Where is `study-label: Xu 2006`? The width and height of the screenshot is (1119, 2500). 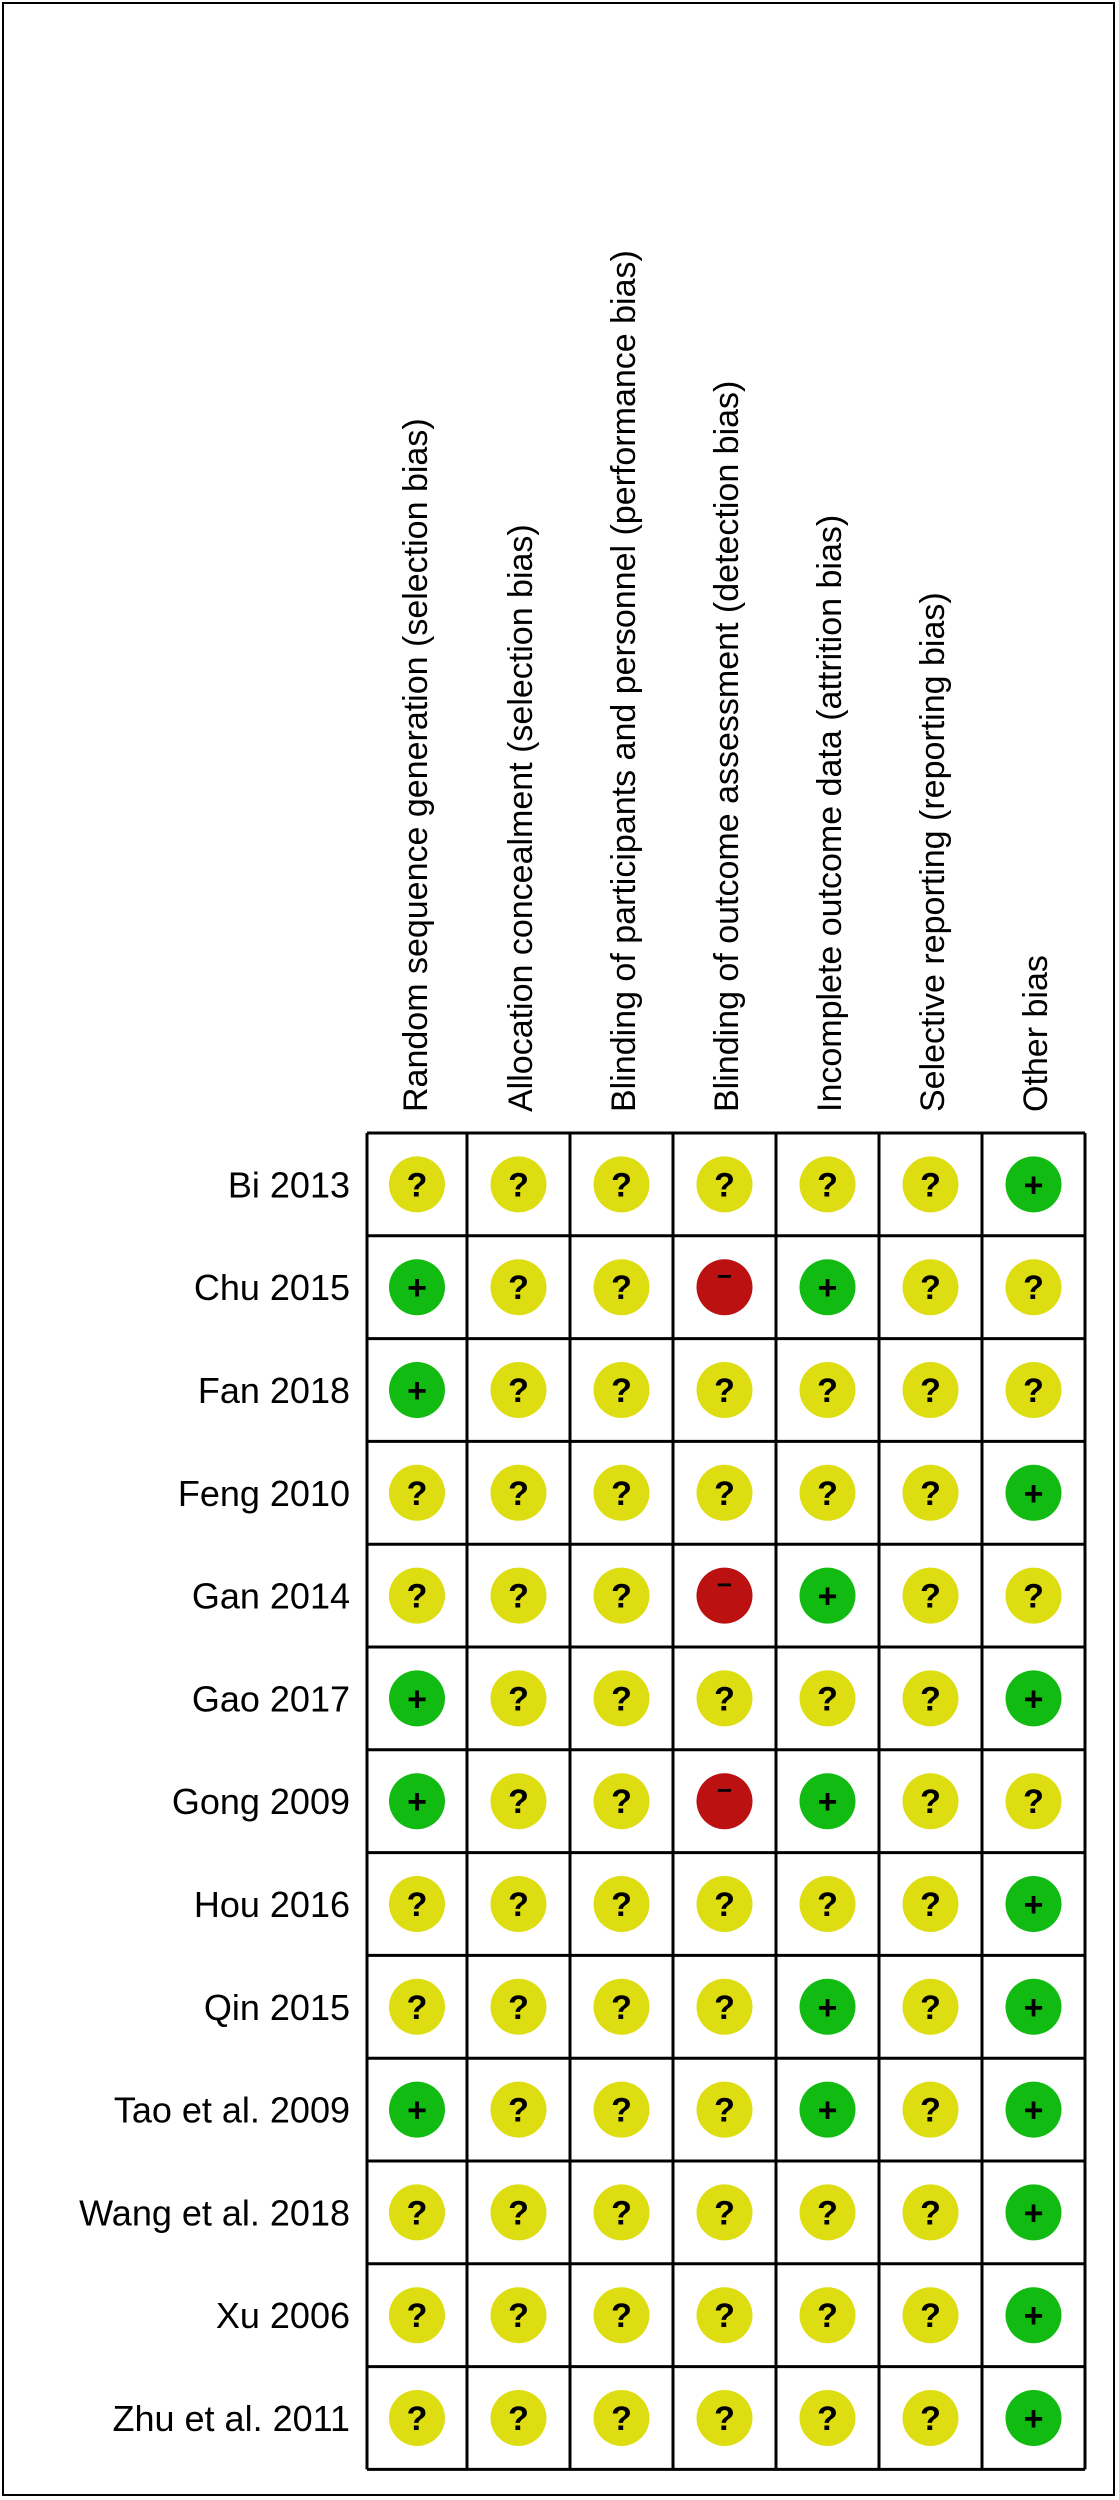 study-label: Xu 2006 is located at coordinates (283, 2315).